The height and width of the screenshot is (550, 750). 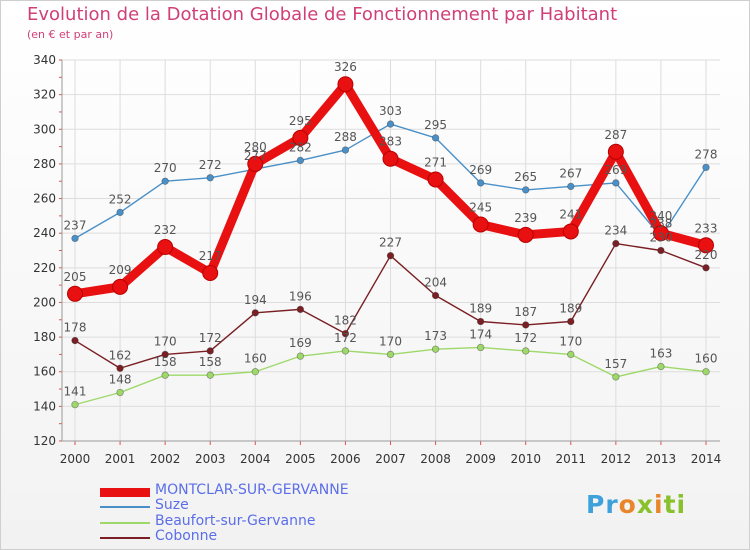 What do you see at coordinates (706, 459) in the screenshot?
I see `x-tick-label: 2014` at bounding box center [706, 459].